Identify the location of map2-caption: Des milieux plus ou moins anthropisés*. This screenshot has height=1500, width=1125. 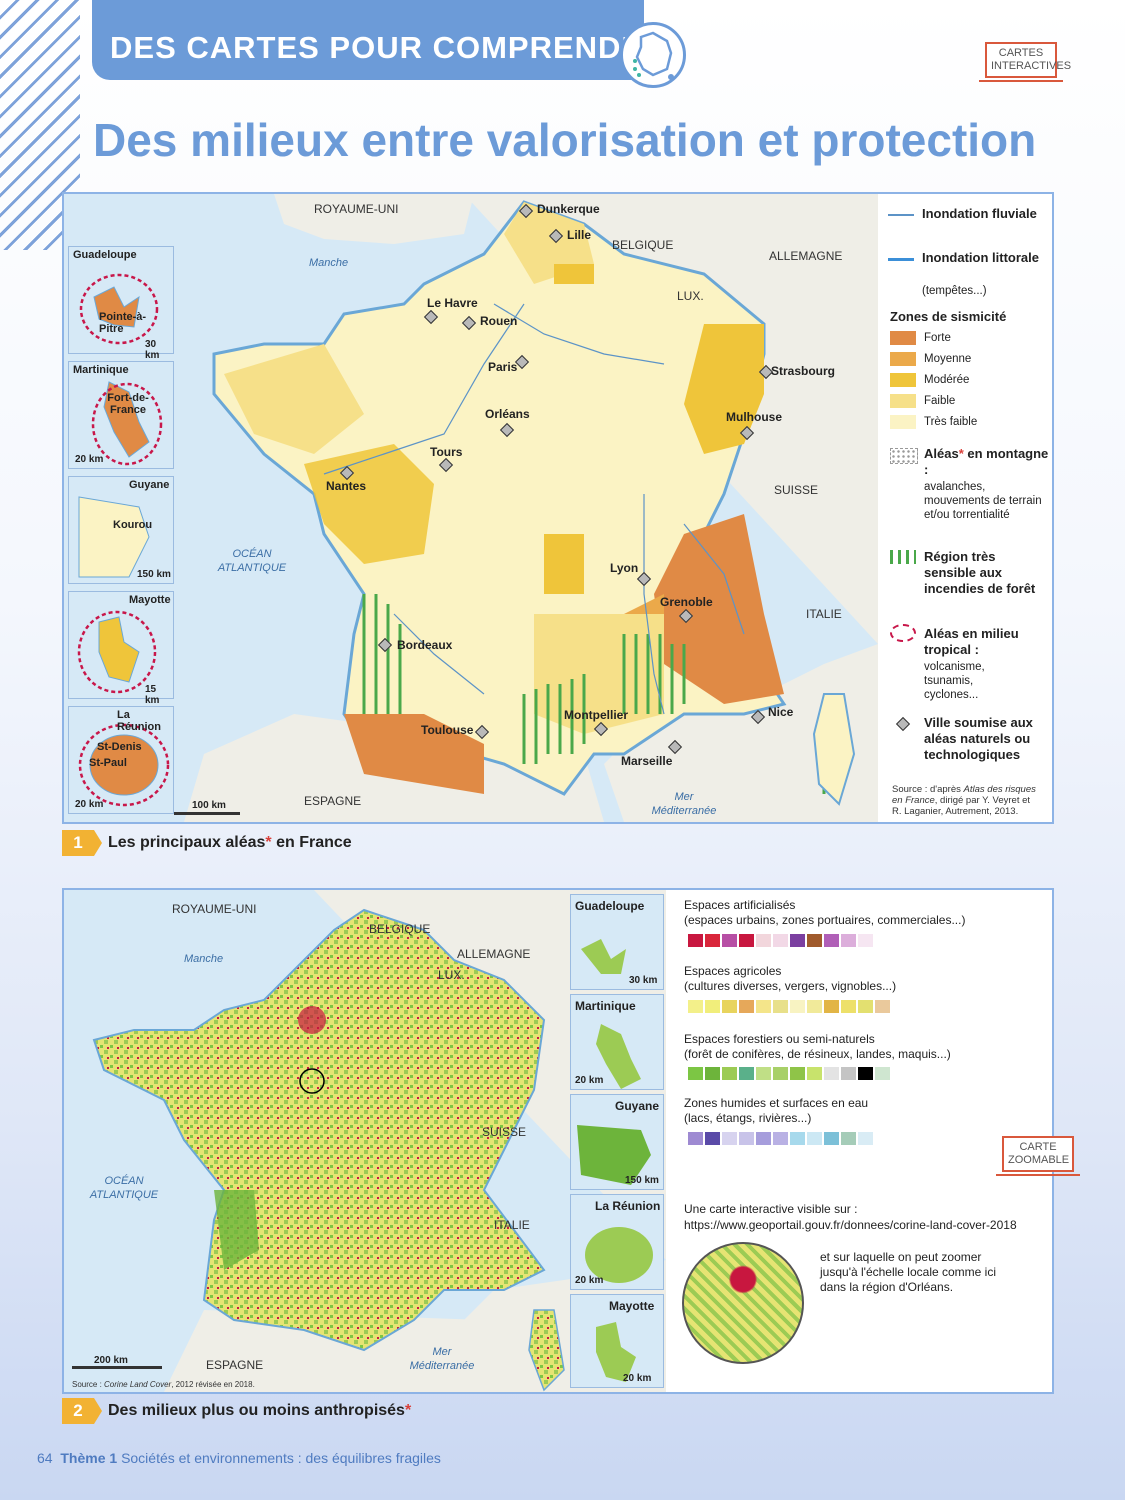
(260, 1410).